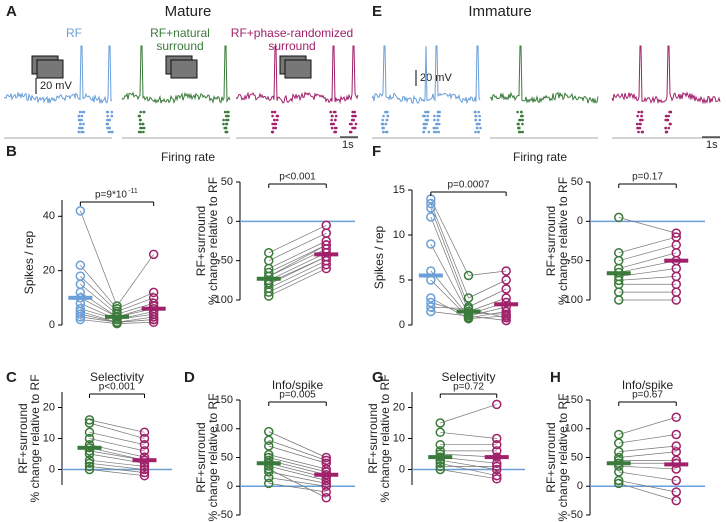  What do you see at coordinates (11, 11) in the screenshot?
I see `panel-label: A` at bounding box center [11, 11].